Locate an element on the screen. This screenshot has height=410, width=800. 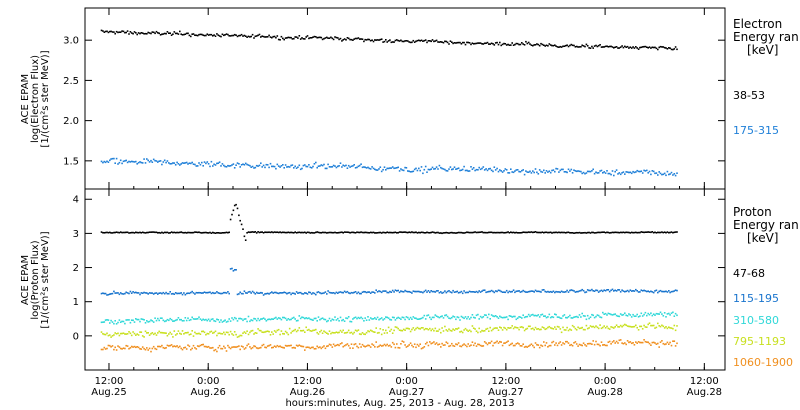
x-tick-time-label: 12:00 is located at coordinates (505, 381).